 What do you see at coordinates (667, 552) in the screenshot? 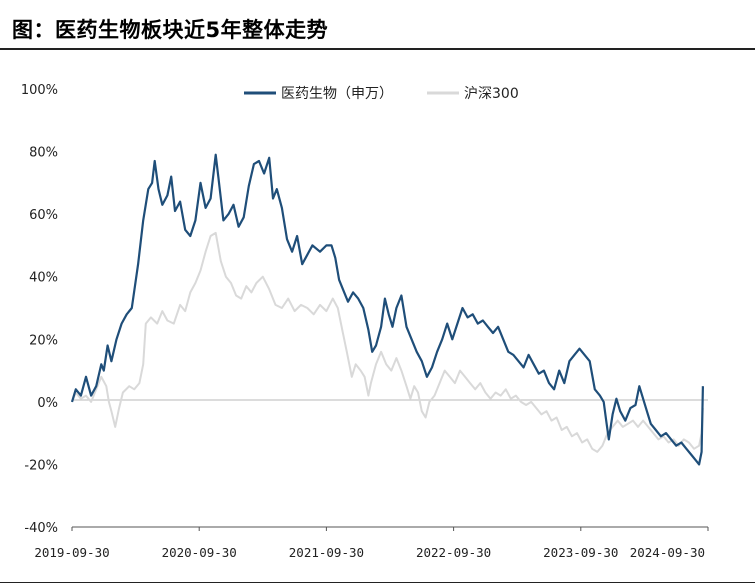
I see `x-tick-label: 2024-09-30` at bounding box center [667, 552].